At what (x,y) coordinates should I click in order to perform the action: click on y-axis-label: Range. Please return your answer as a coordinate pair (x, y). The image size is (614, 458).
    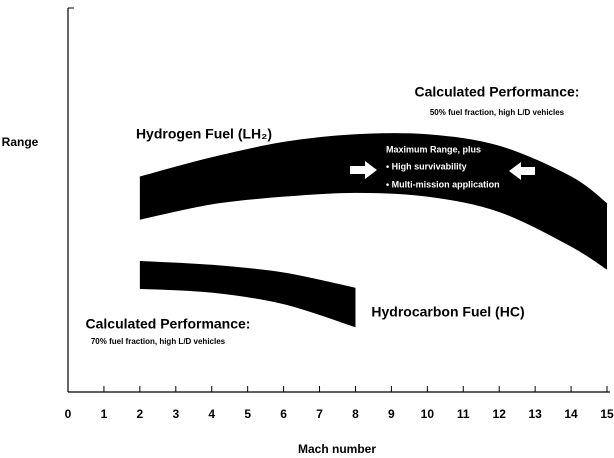
    Looking at the image, I should click on (20, 142).